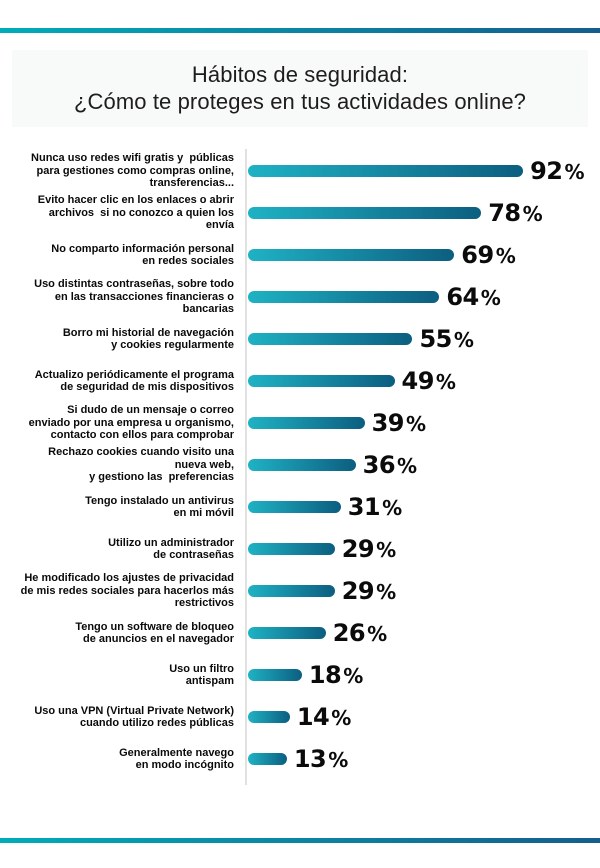  Describe the element at coordinates (389, 464) in the screenshot. I see `value-label: 36%` at that location.